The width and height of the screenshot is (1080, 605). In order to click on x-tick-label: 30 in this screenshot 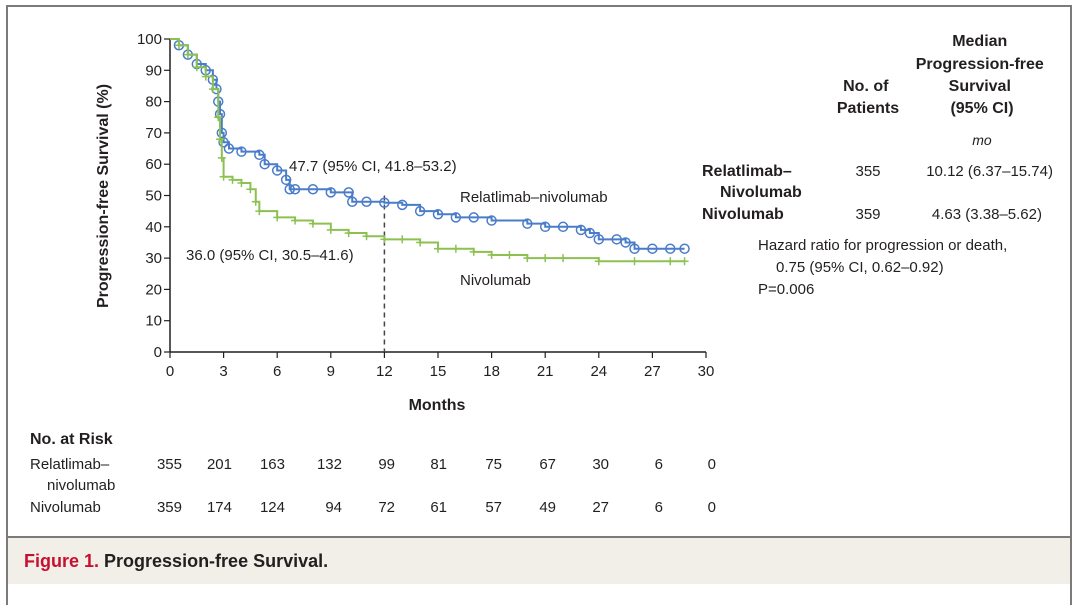, I will do `click(706, 371)`.